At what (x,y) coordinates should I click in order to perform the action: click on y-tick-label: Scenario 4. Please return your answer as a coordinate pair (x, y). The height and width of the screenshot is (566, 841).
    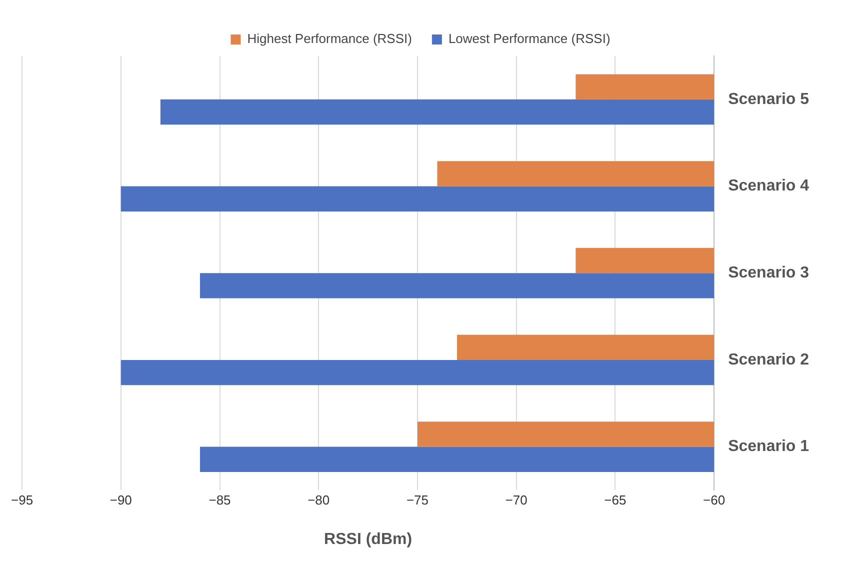
    Looking at the image, I should click on (769, 186).